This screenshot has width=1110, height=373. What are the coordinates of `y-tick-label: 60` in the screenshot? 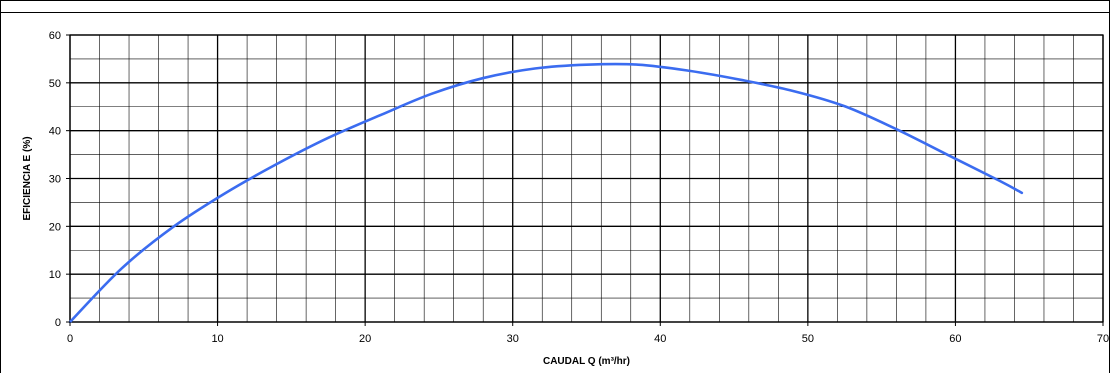 It's located at (55, 36).